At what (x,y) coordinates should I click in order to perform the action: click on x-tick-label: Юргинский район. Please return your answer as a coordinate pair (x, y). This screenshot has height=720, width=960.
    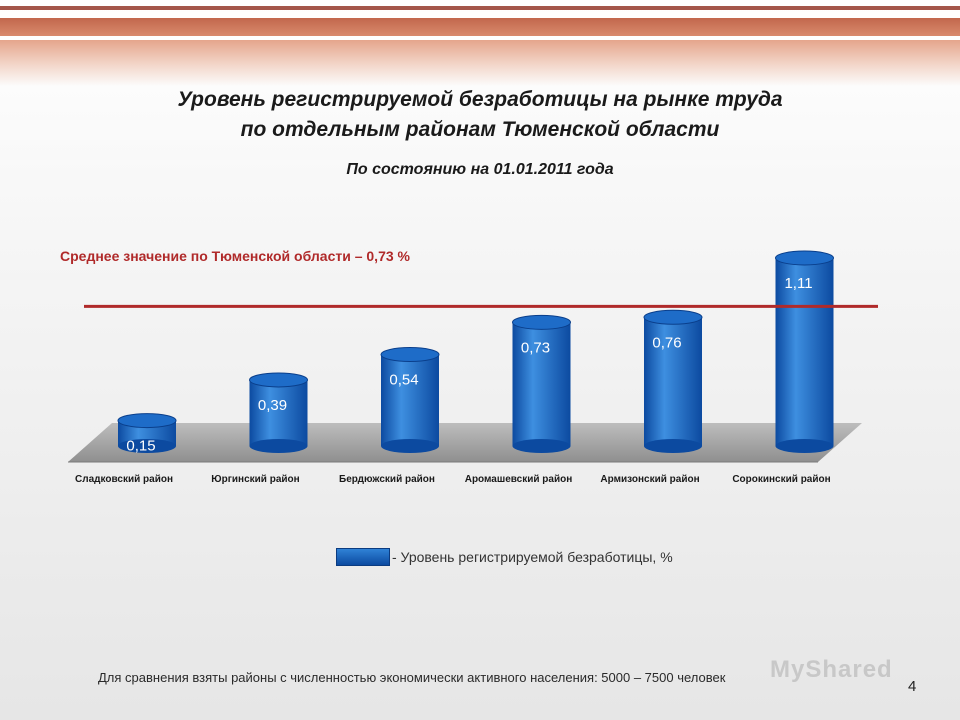
    Looking at the image, I should click on (255, 479).